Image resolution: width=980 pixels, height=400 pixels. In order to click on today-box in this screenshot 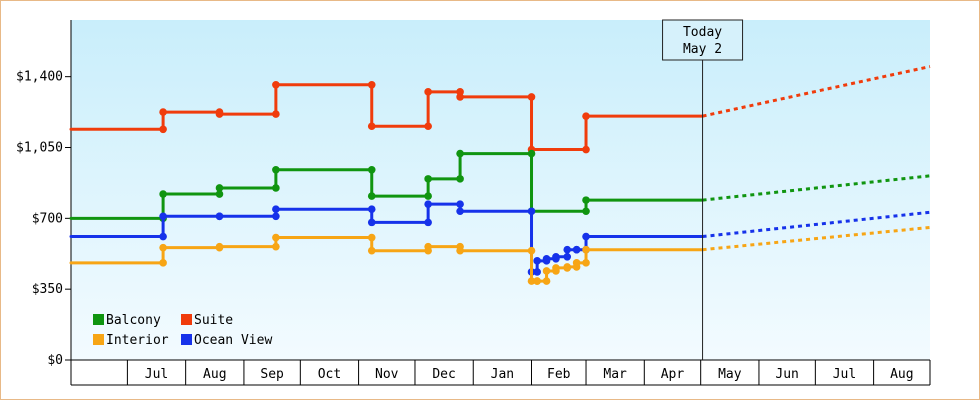, I will do `click(703, 40)`.